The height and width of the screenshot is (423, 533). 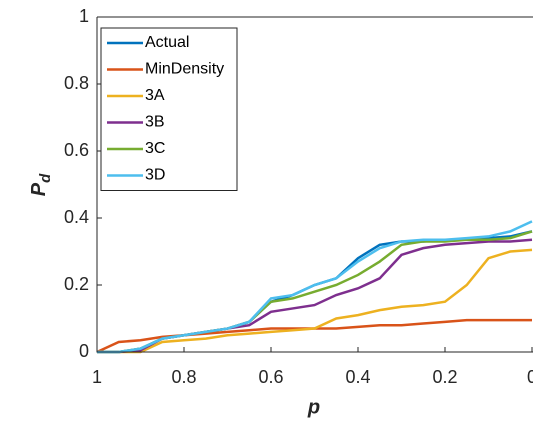 What do you see at coordinates (76, 83) in the screenshot?
I see `y-tick-label: 0.8` at bounding box center [76, 83].